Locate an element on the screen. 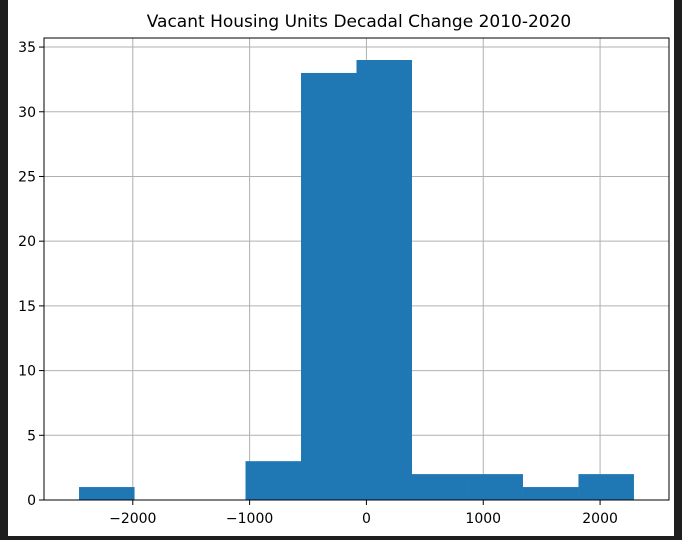  y-tick-label: 30 is located at coordinates (27, 113).